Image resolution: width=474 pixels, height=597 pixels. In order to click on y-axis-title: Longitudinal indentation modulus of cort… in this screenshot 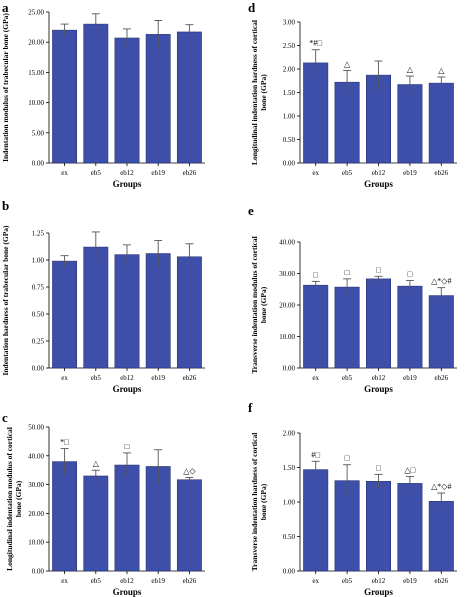, I will do `click(14, 499)`.